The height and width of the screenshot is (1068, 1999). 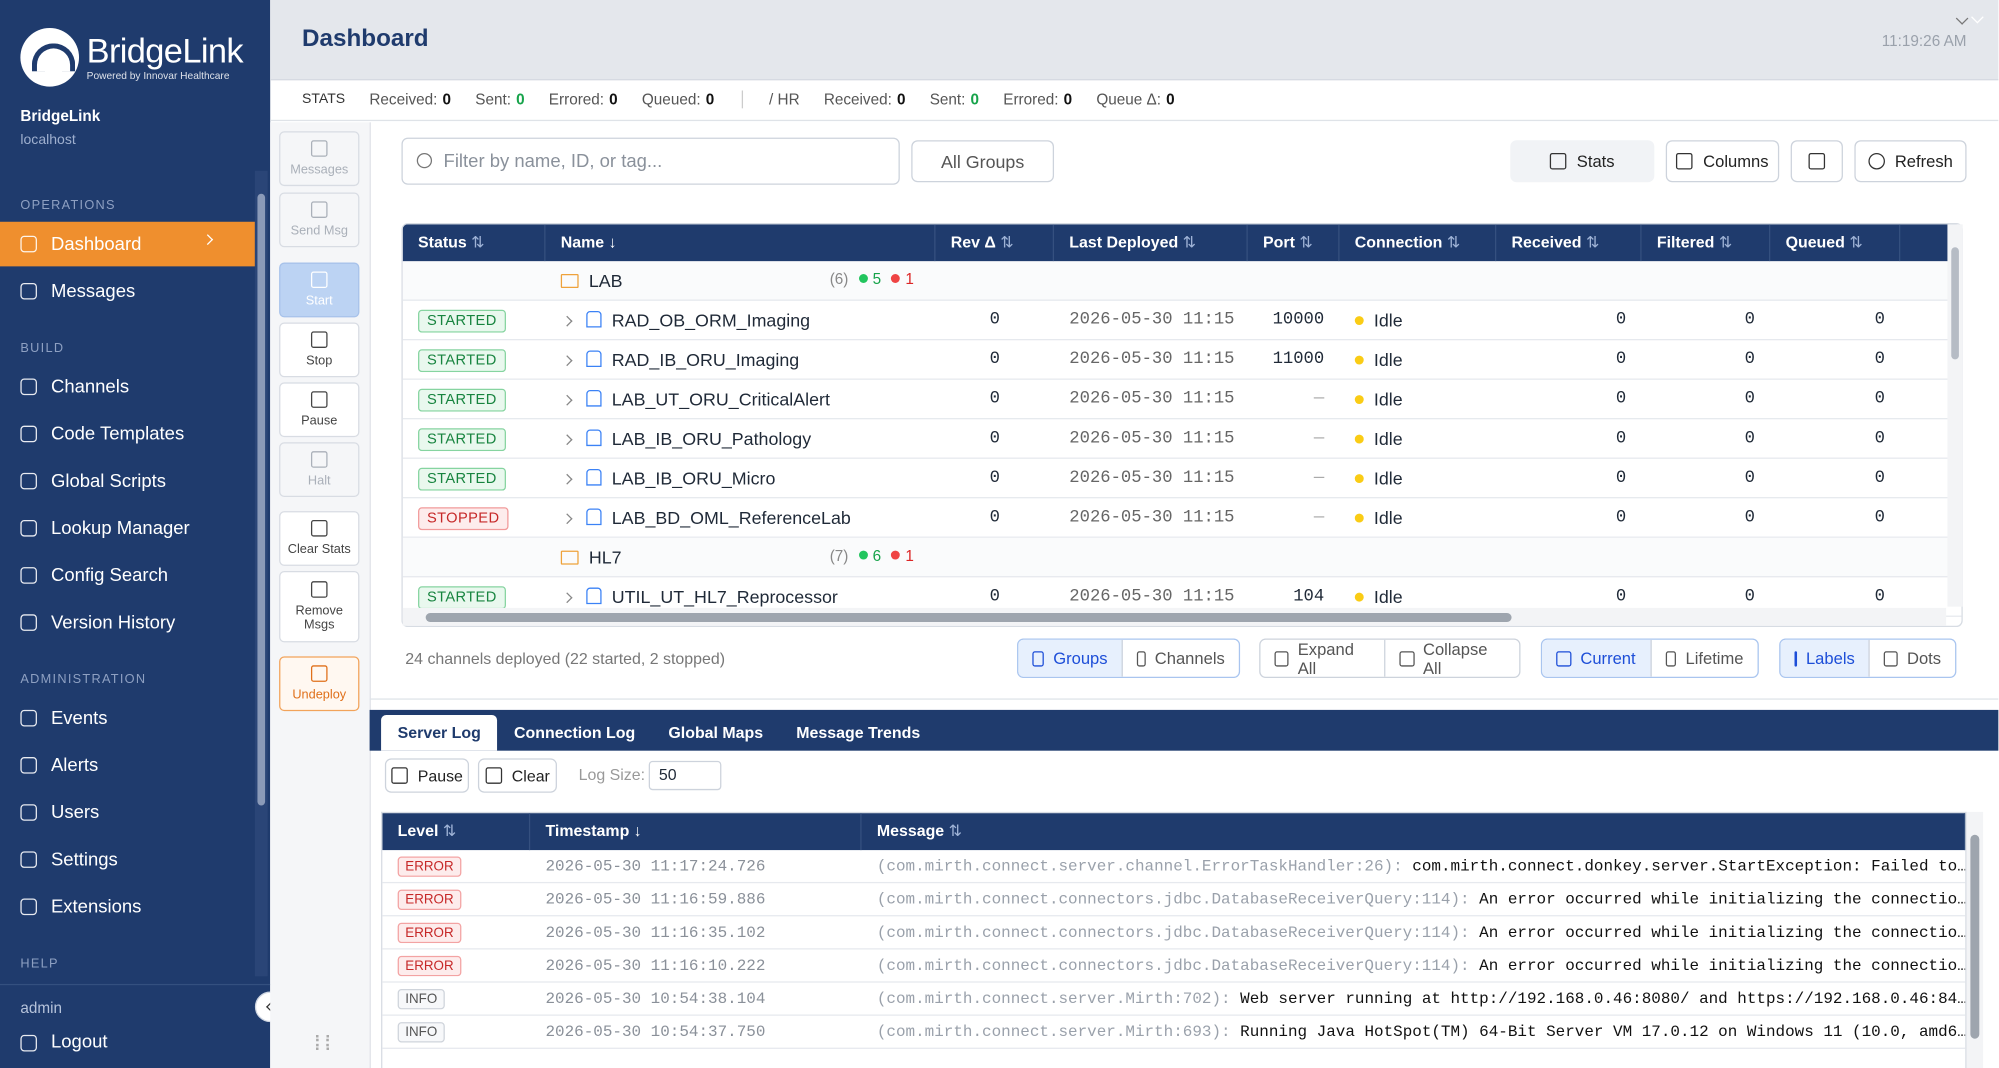 What do you see at coordinates (319, 159) in the screenshot?
I see `action-button: Messages` at bounding box center [319, 159].